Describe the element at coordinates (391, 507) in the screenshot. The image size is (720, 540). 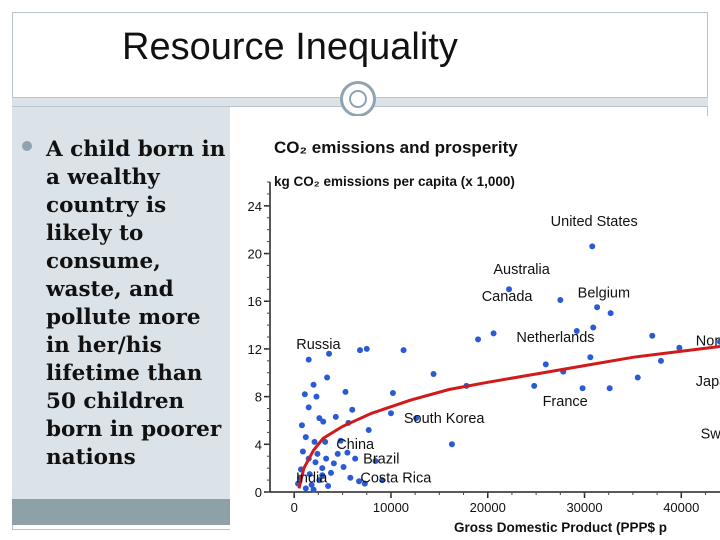
I see `x-tick-label: 10000` at that location.